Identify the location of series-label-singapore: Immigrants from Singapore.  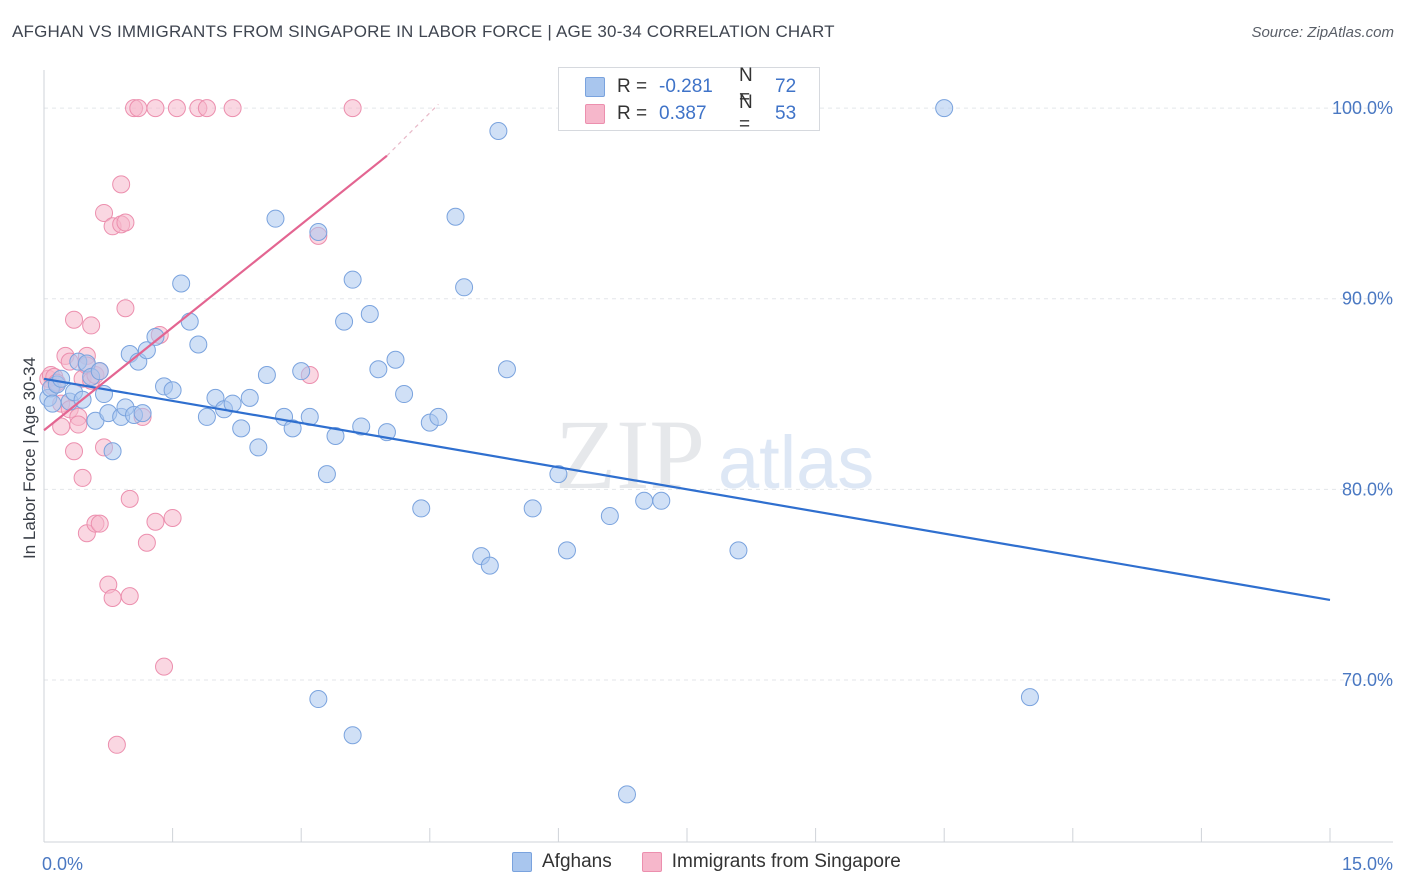
(786, 861).